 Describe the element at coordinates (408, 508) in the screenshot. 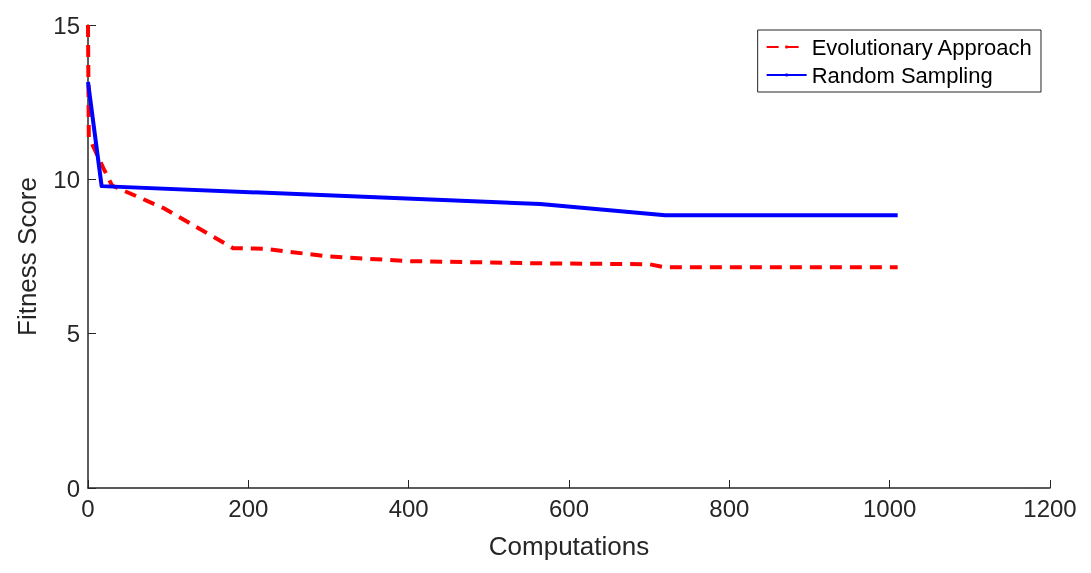

I see `x-tick-label: 400` at that location.